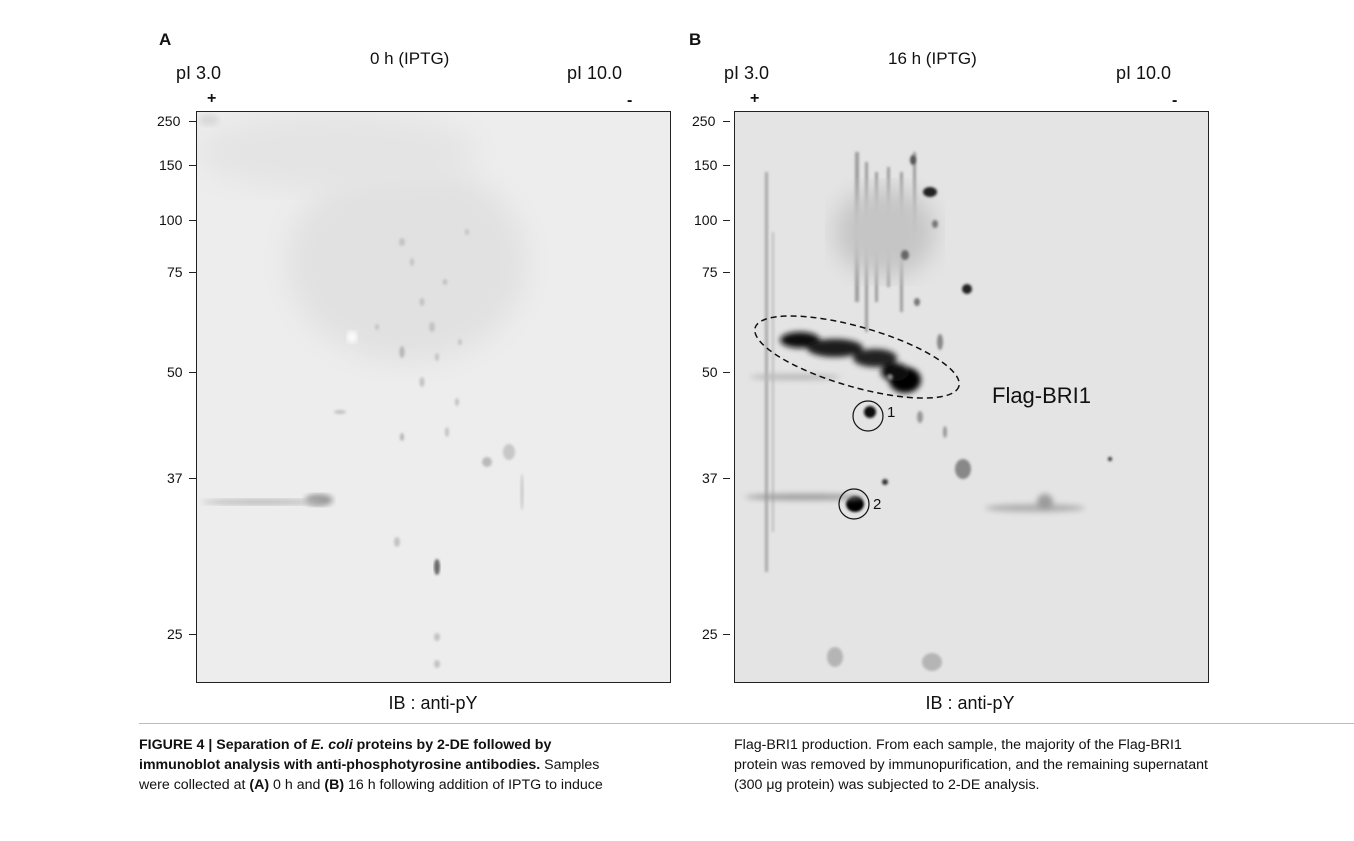 This screenshot has width=1354, height=841. I want to click on flag-bri1-dashed-outline, so click(857, 357).